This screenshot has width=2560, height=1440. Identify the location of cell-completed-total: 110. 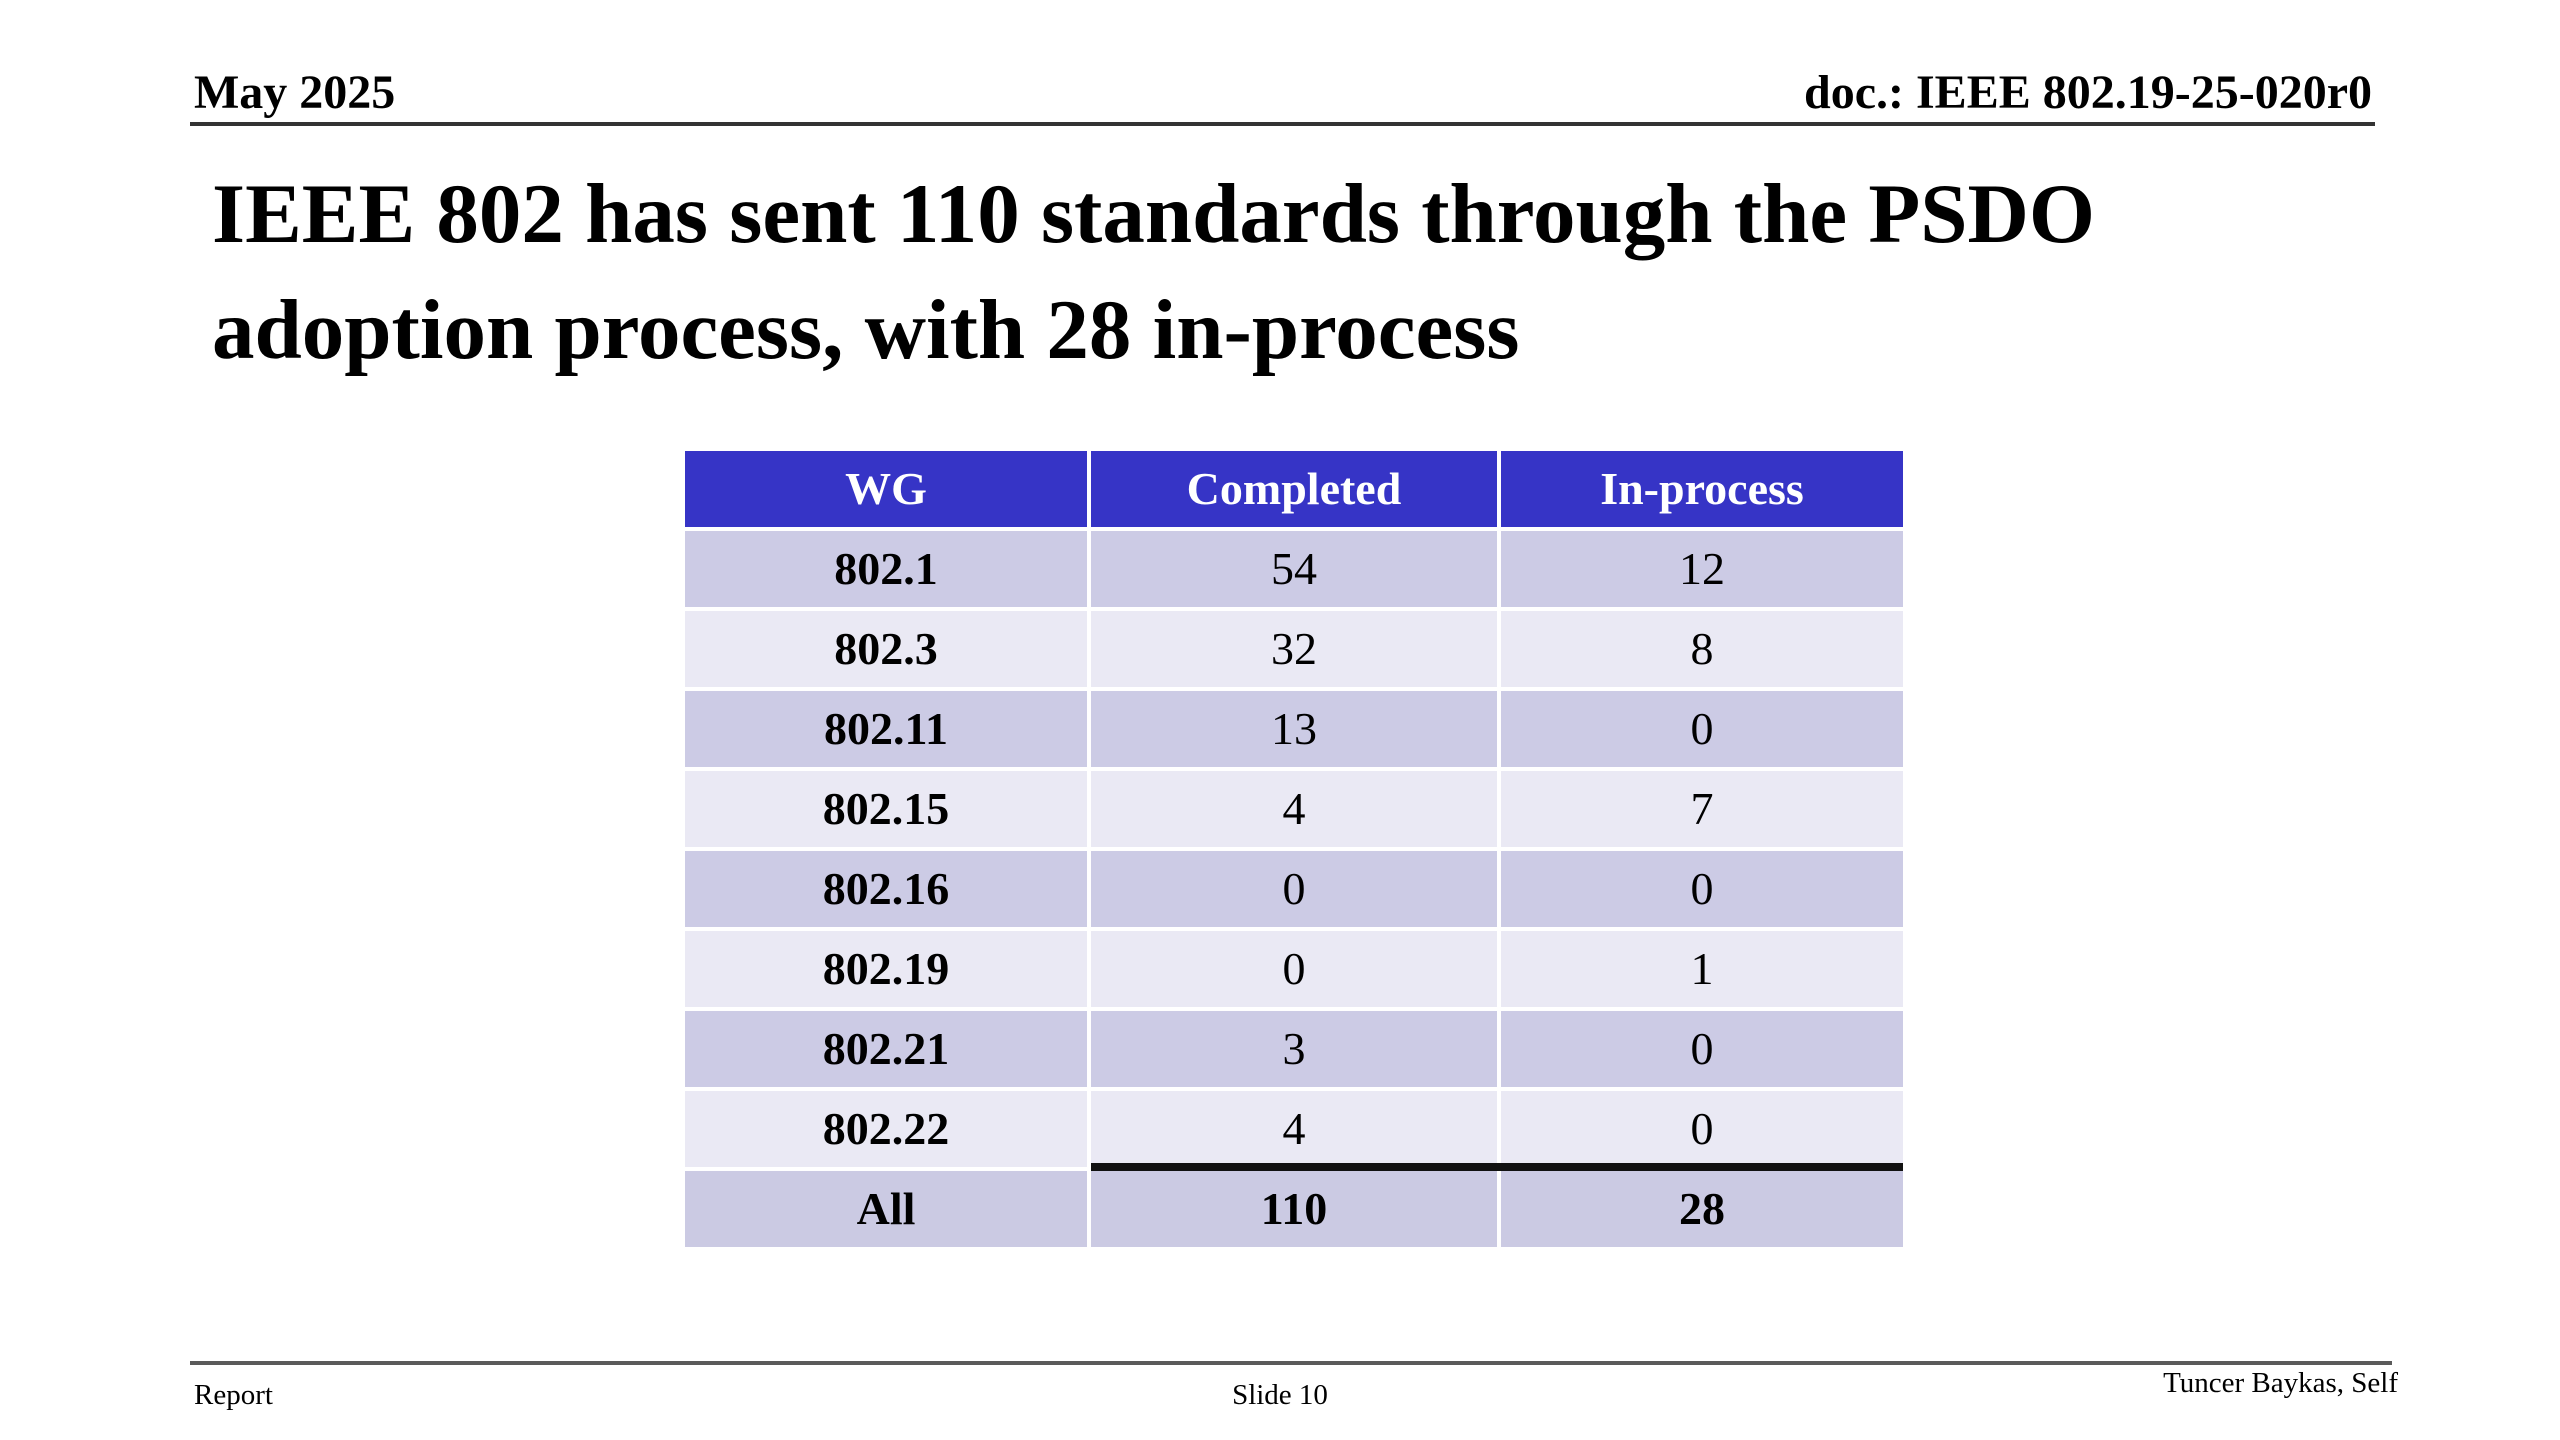
(1294, 1209).